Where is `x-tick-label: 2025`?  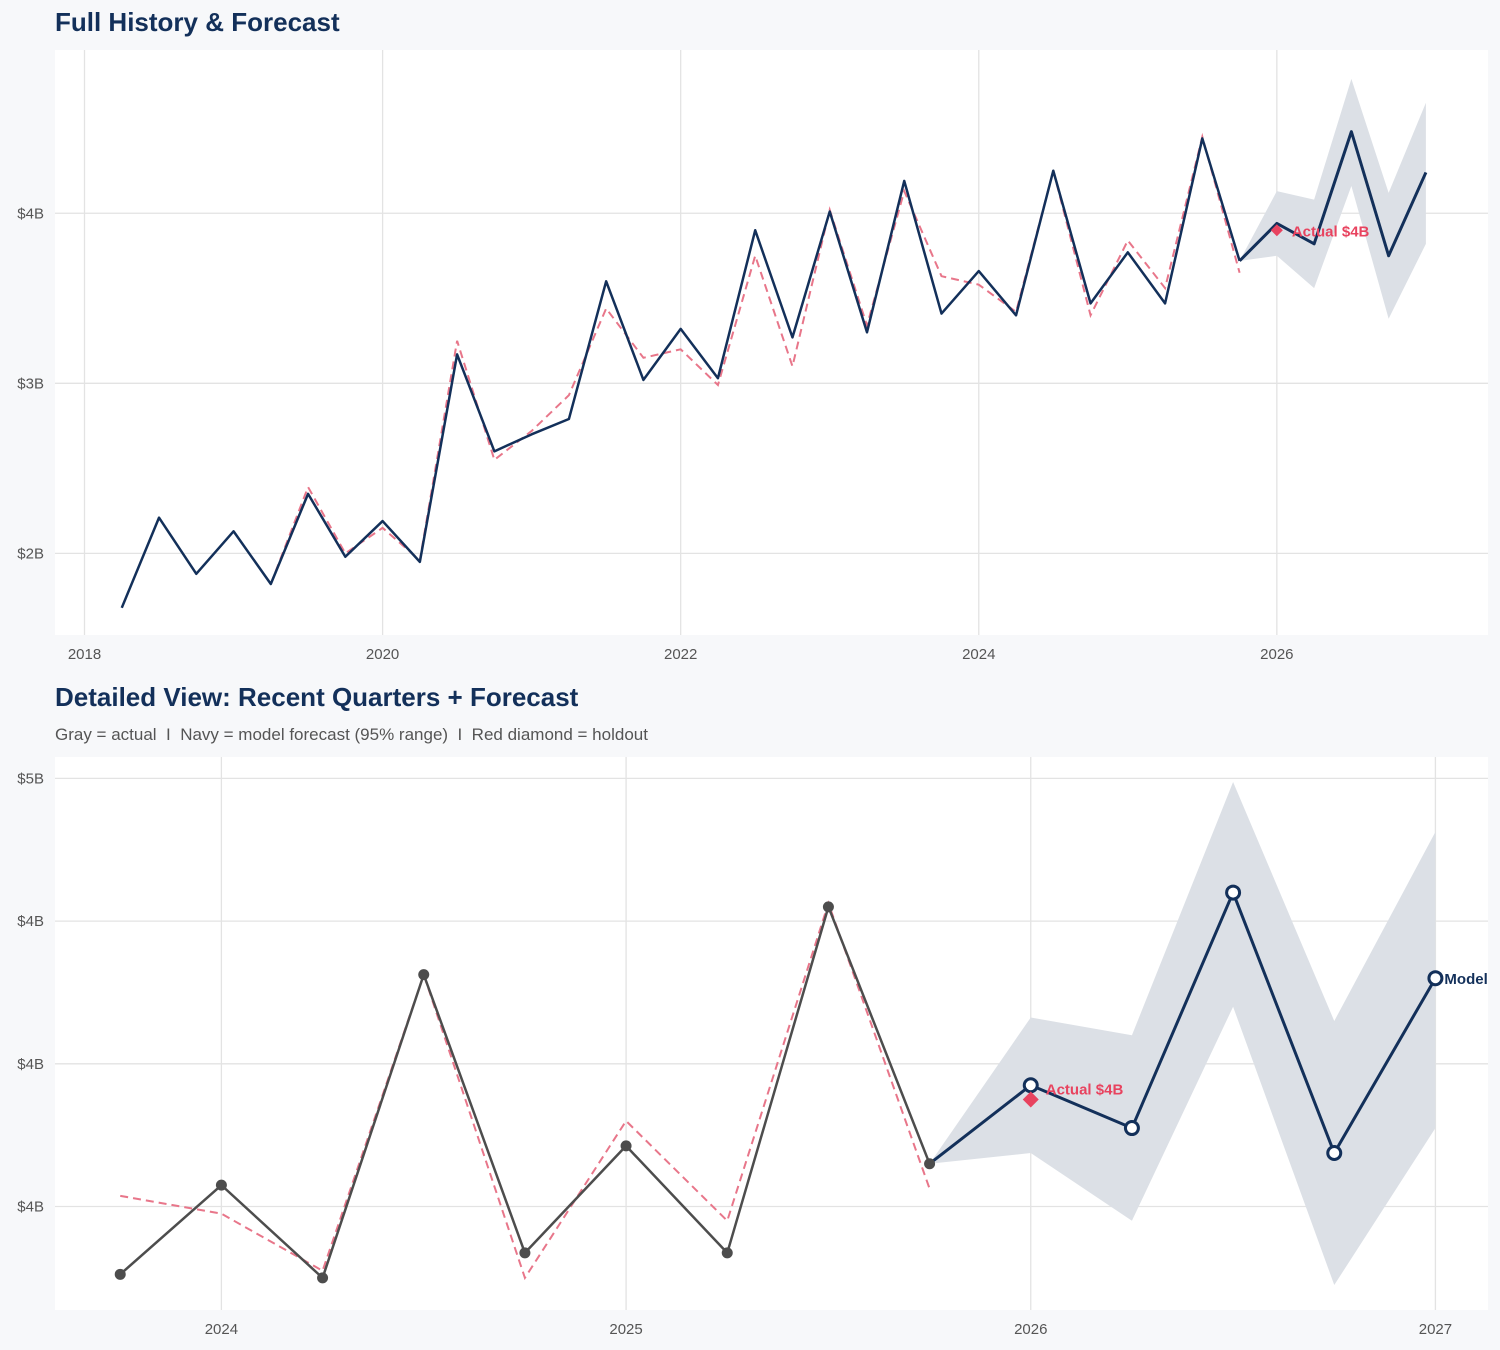
x-tick-label: 2025 is located at coordinates (625, 1329).